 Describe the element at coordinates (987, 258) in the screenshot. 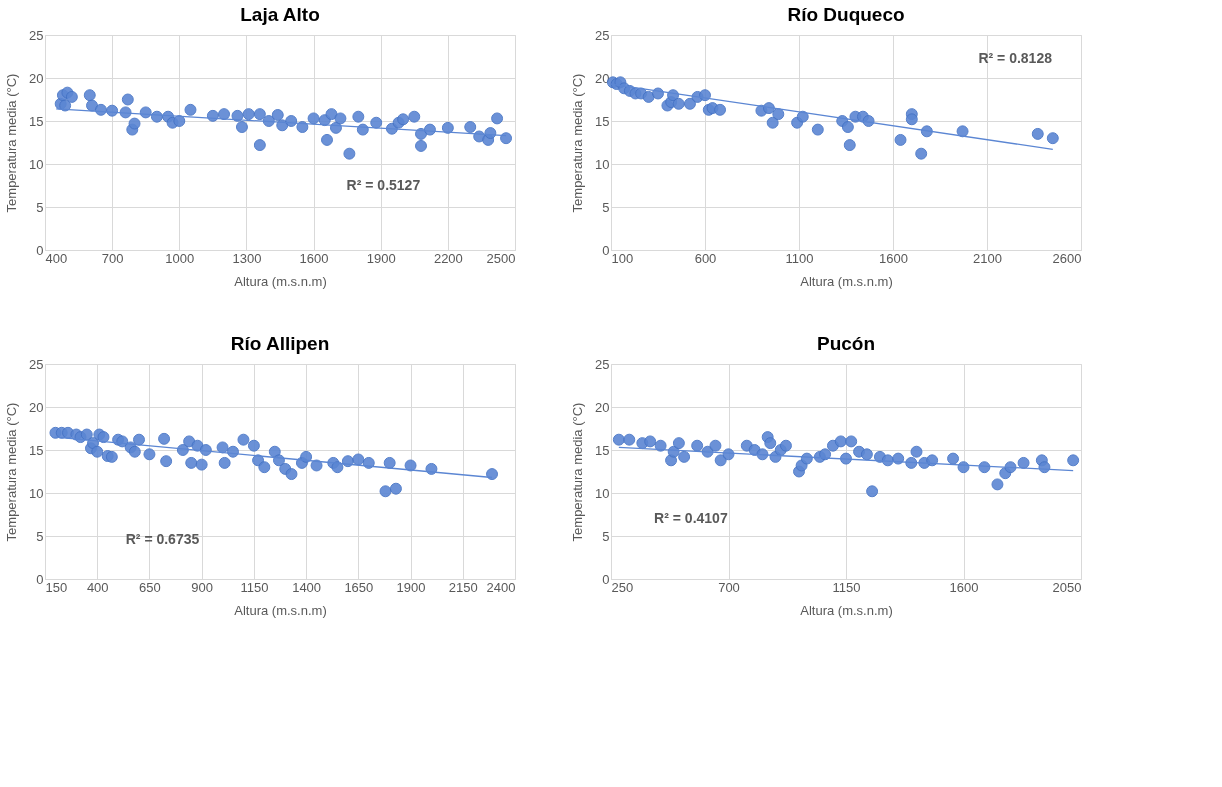

I see `x-tick-label: 2100` at that location.